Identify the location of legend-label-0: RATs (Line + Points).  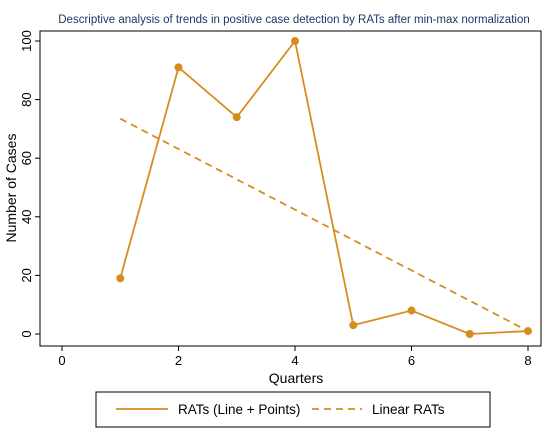
(239, 409).